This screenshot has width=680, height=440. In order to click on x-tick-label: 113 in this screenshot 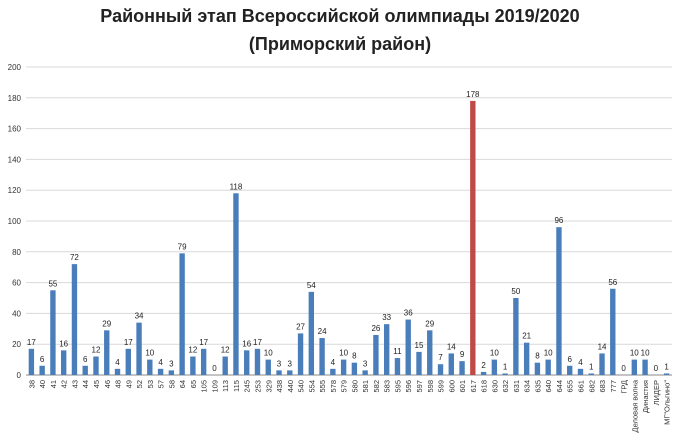, I will do `click(225, 386)`.